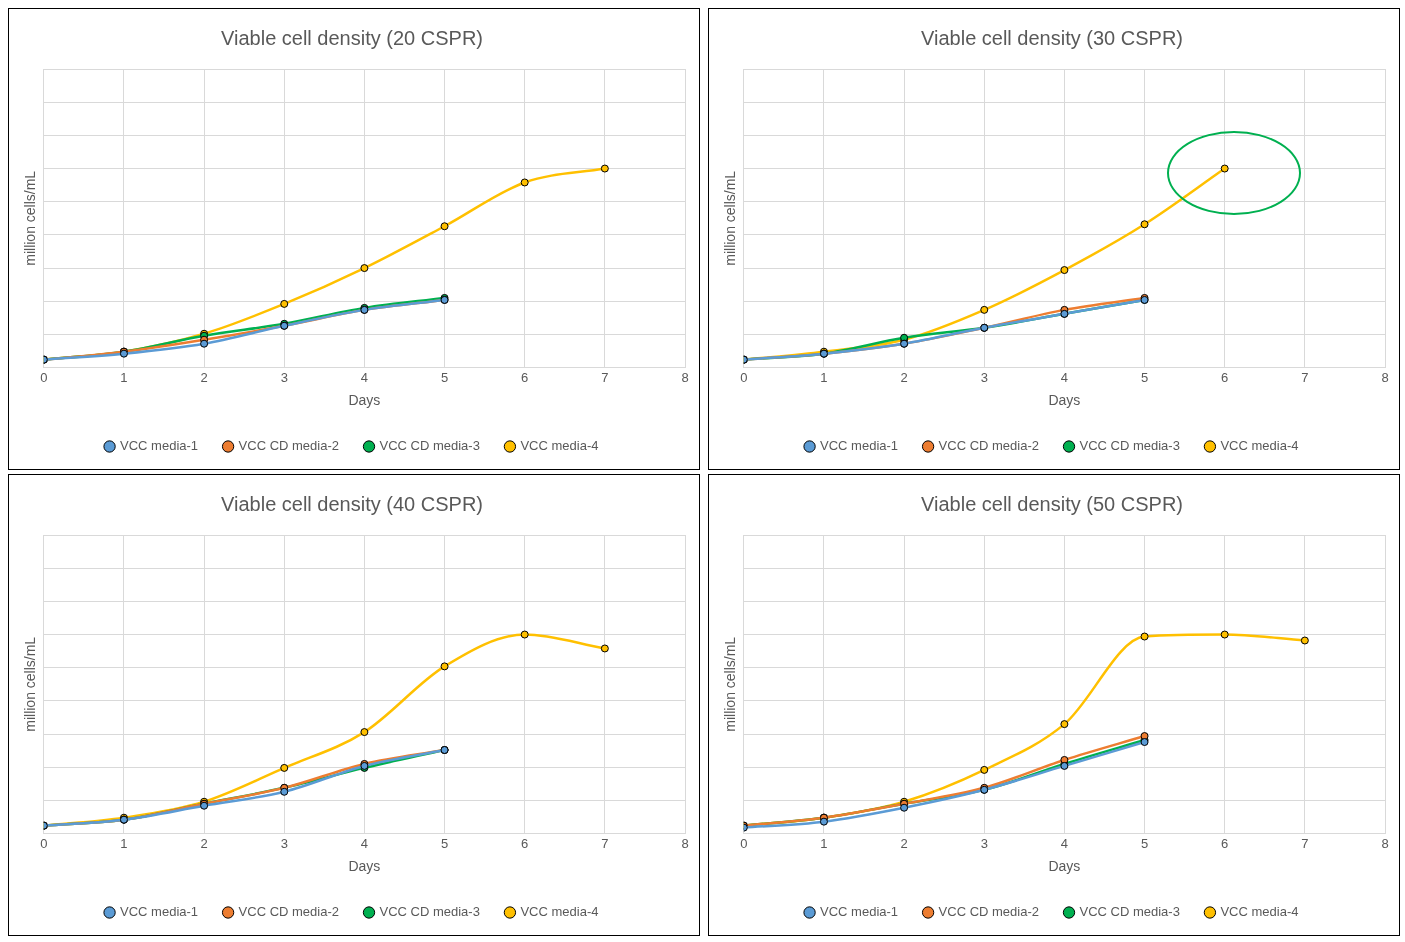  I want to click on chart-title: Viable cell density (20 CSPR), so click(352, 37).